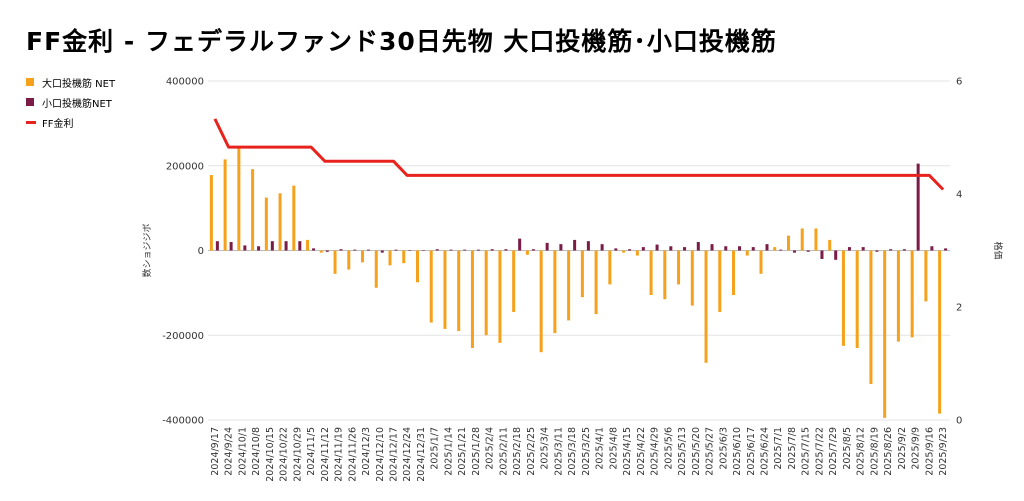 This screenshot has height=501, width=1024. Describe the element at coordinates (847, 448) in the screenshot. I see `x-tick-label: 2025/8/5` at that location.